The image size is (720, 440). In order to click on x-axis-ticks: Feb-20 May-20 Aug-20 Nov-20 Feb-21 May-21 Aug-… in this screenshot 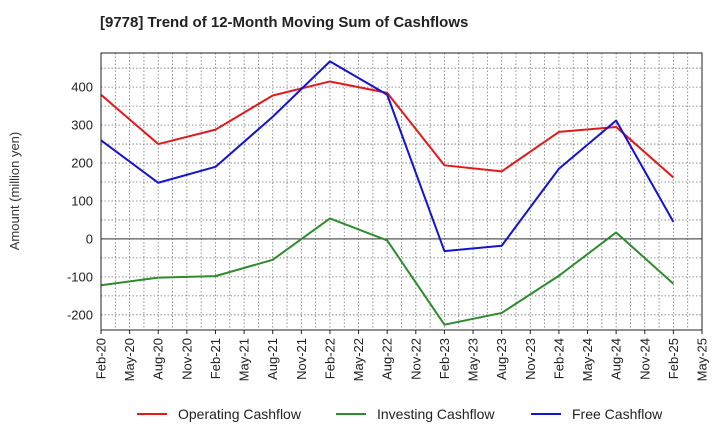, I will do `click(402, 355)`.